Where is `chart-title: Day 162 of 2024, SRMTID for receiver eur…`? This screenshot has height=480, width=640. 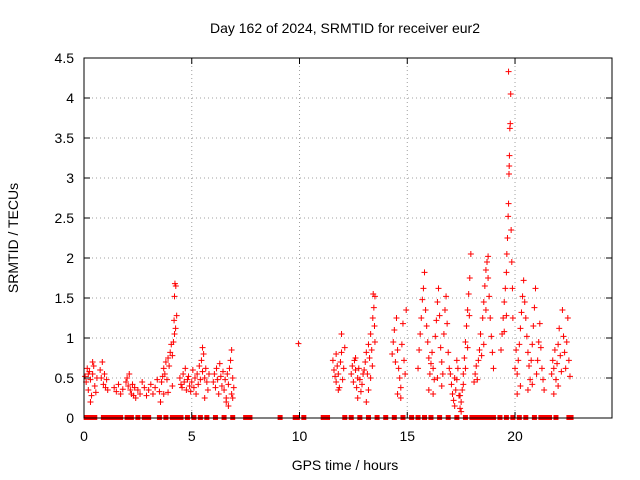
chart-title: Day 162 of 2024, SRMTID for receiver eur… is located at coordinates (345, 28).